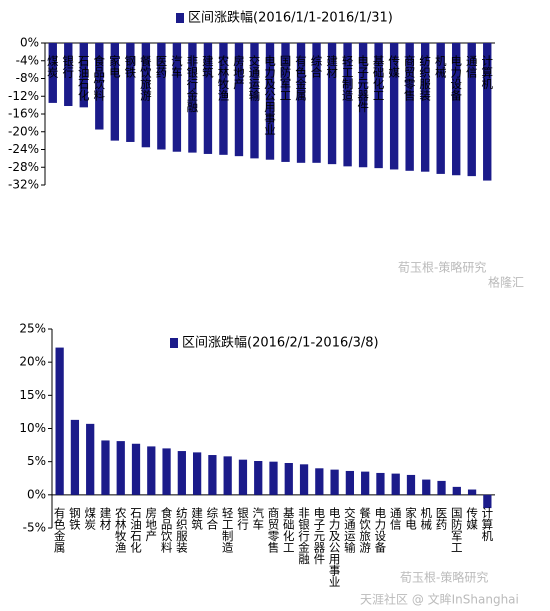  Describe the element at coordinates (182, 530) in the screenshot. I see `x-tick-label: 纺织服装` at that location.